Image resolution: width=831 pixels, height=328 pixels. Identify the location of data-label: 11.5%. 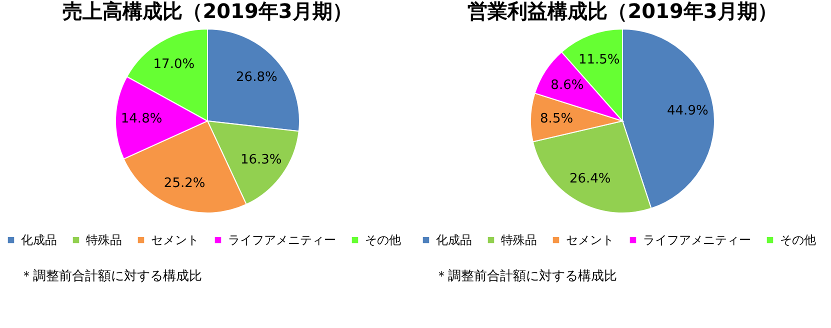
(599, 60).